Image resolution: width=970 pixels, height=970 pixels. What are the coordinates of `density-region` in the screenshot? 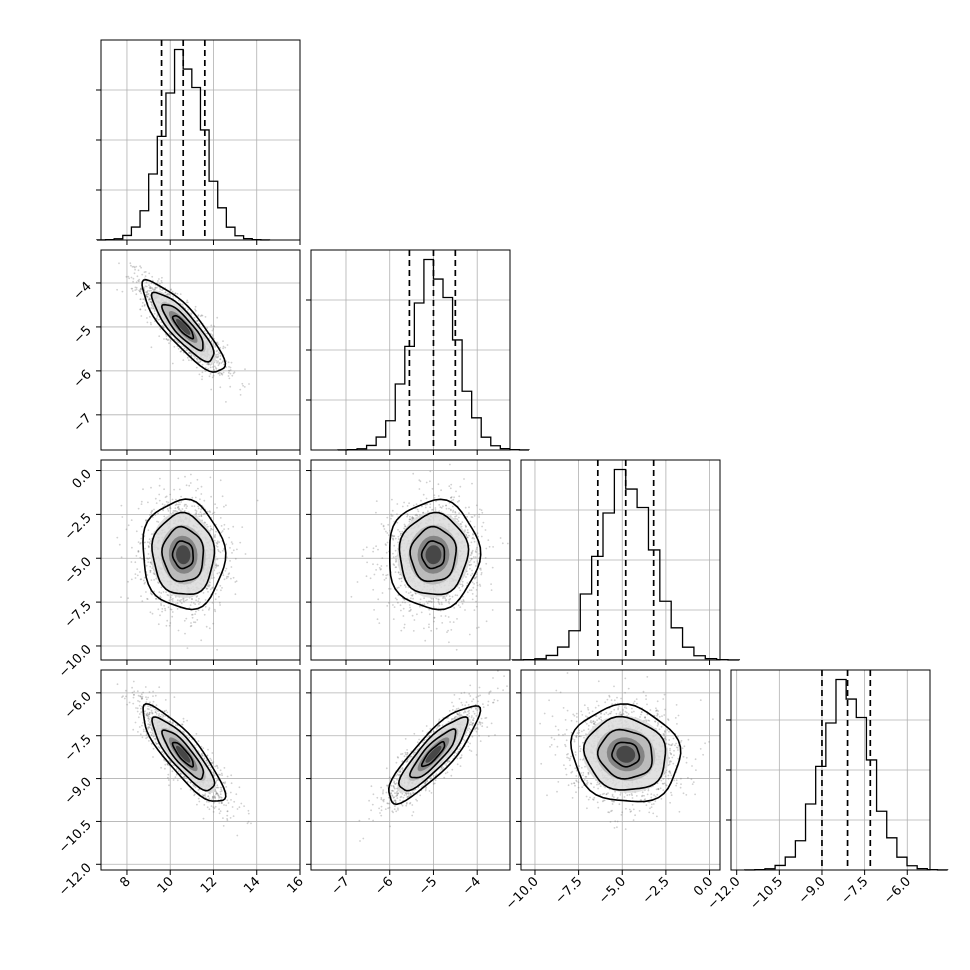 It's located at (433, 555).